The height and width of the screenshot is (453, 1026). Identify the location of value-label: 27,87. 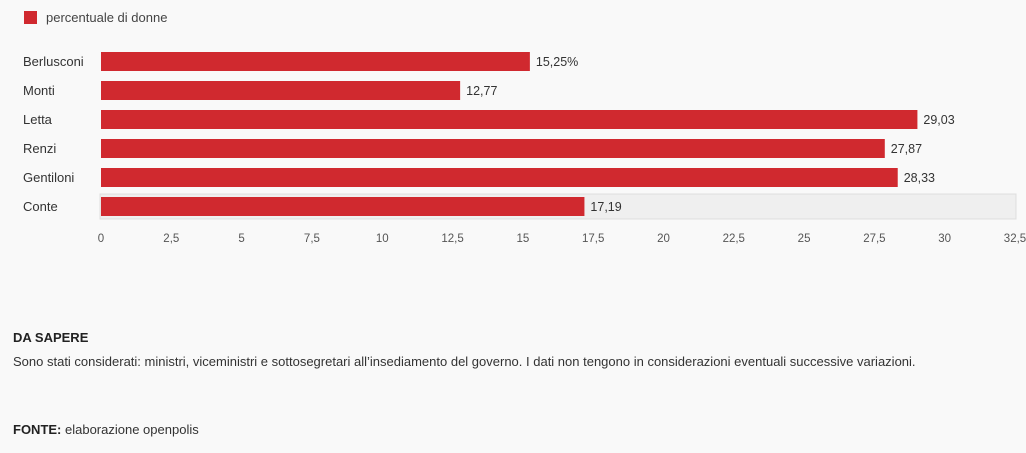
(906, 149).